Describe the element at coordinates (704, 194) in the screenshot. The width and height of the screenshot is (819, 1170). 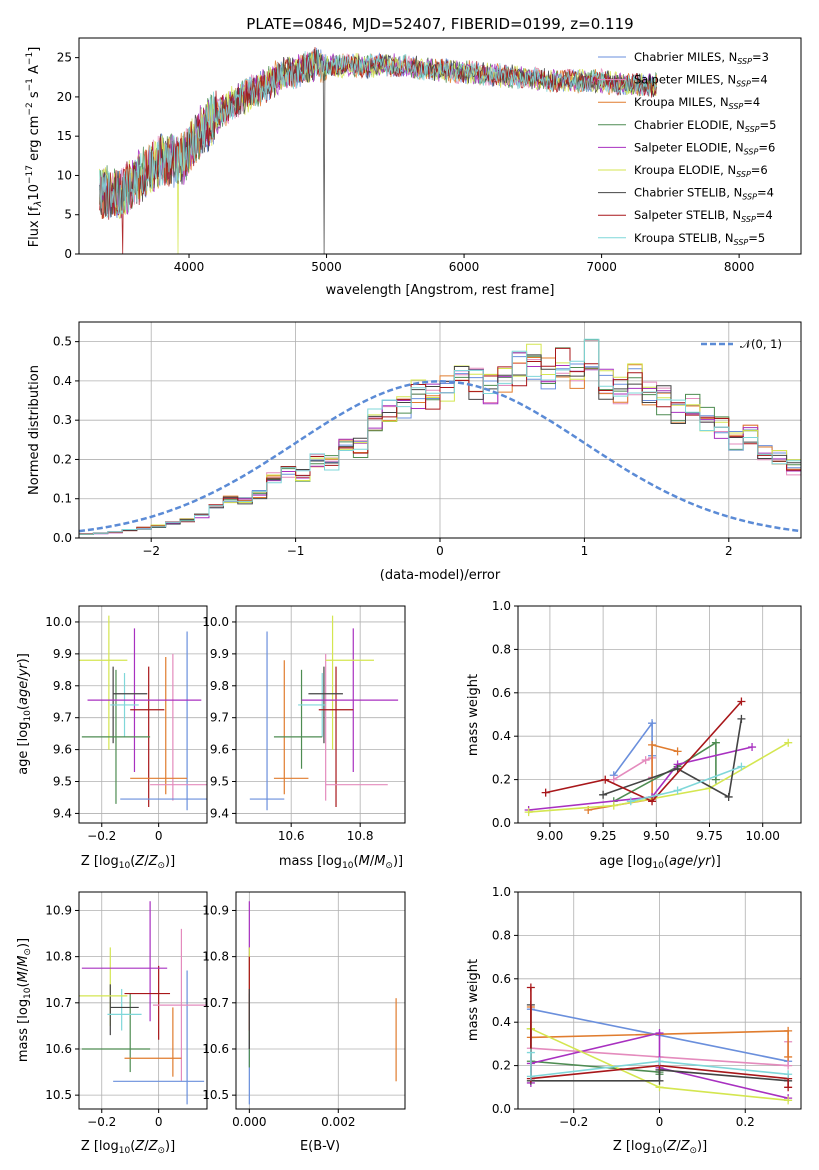
I see `legend-label: Chabrier STELIB, NSSP=4` at that location.